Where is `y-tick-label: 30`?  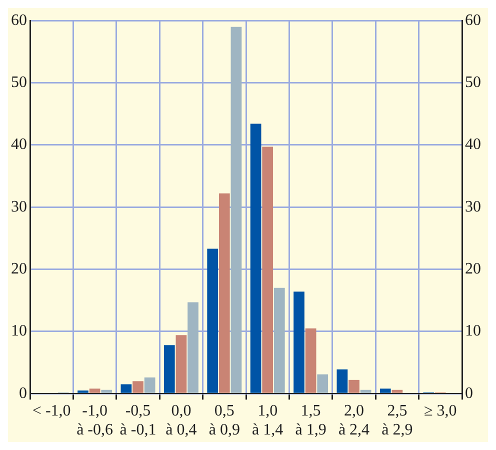 y-tick-label: 30 is located at coordinates (19, 207).